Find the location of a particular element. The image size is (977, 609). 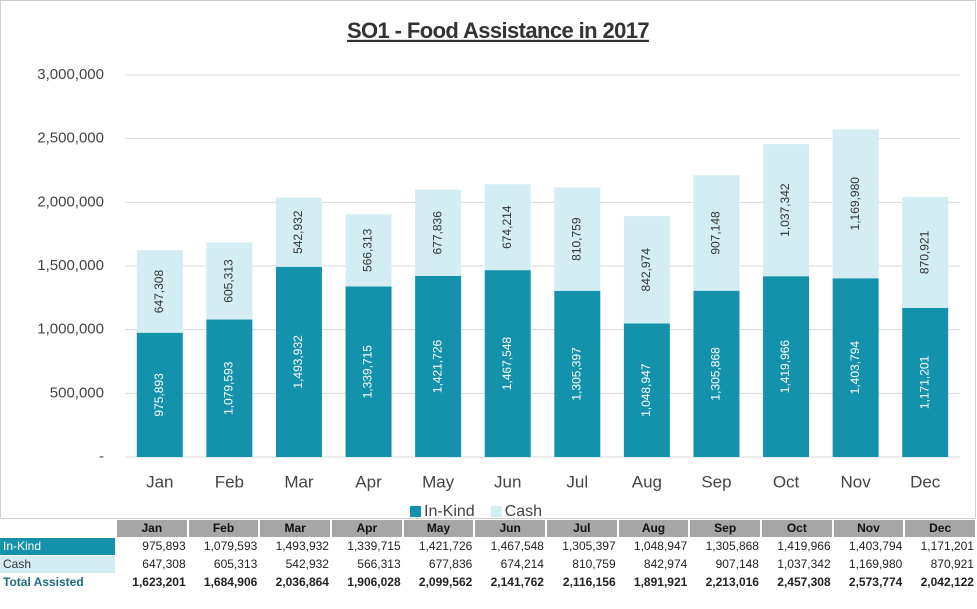

column-header: Feb is located at coordinates (224, 528).